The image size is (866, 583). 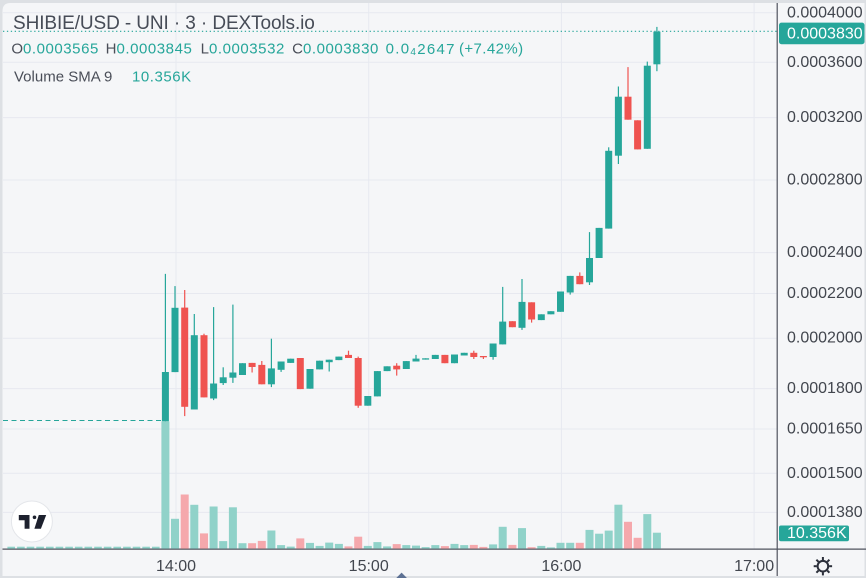 What do you see at coordinates (421, 48) in the screenshot?
I see `svg-text: 0.042647` at bounding box center [421, 48].